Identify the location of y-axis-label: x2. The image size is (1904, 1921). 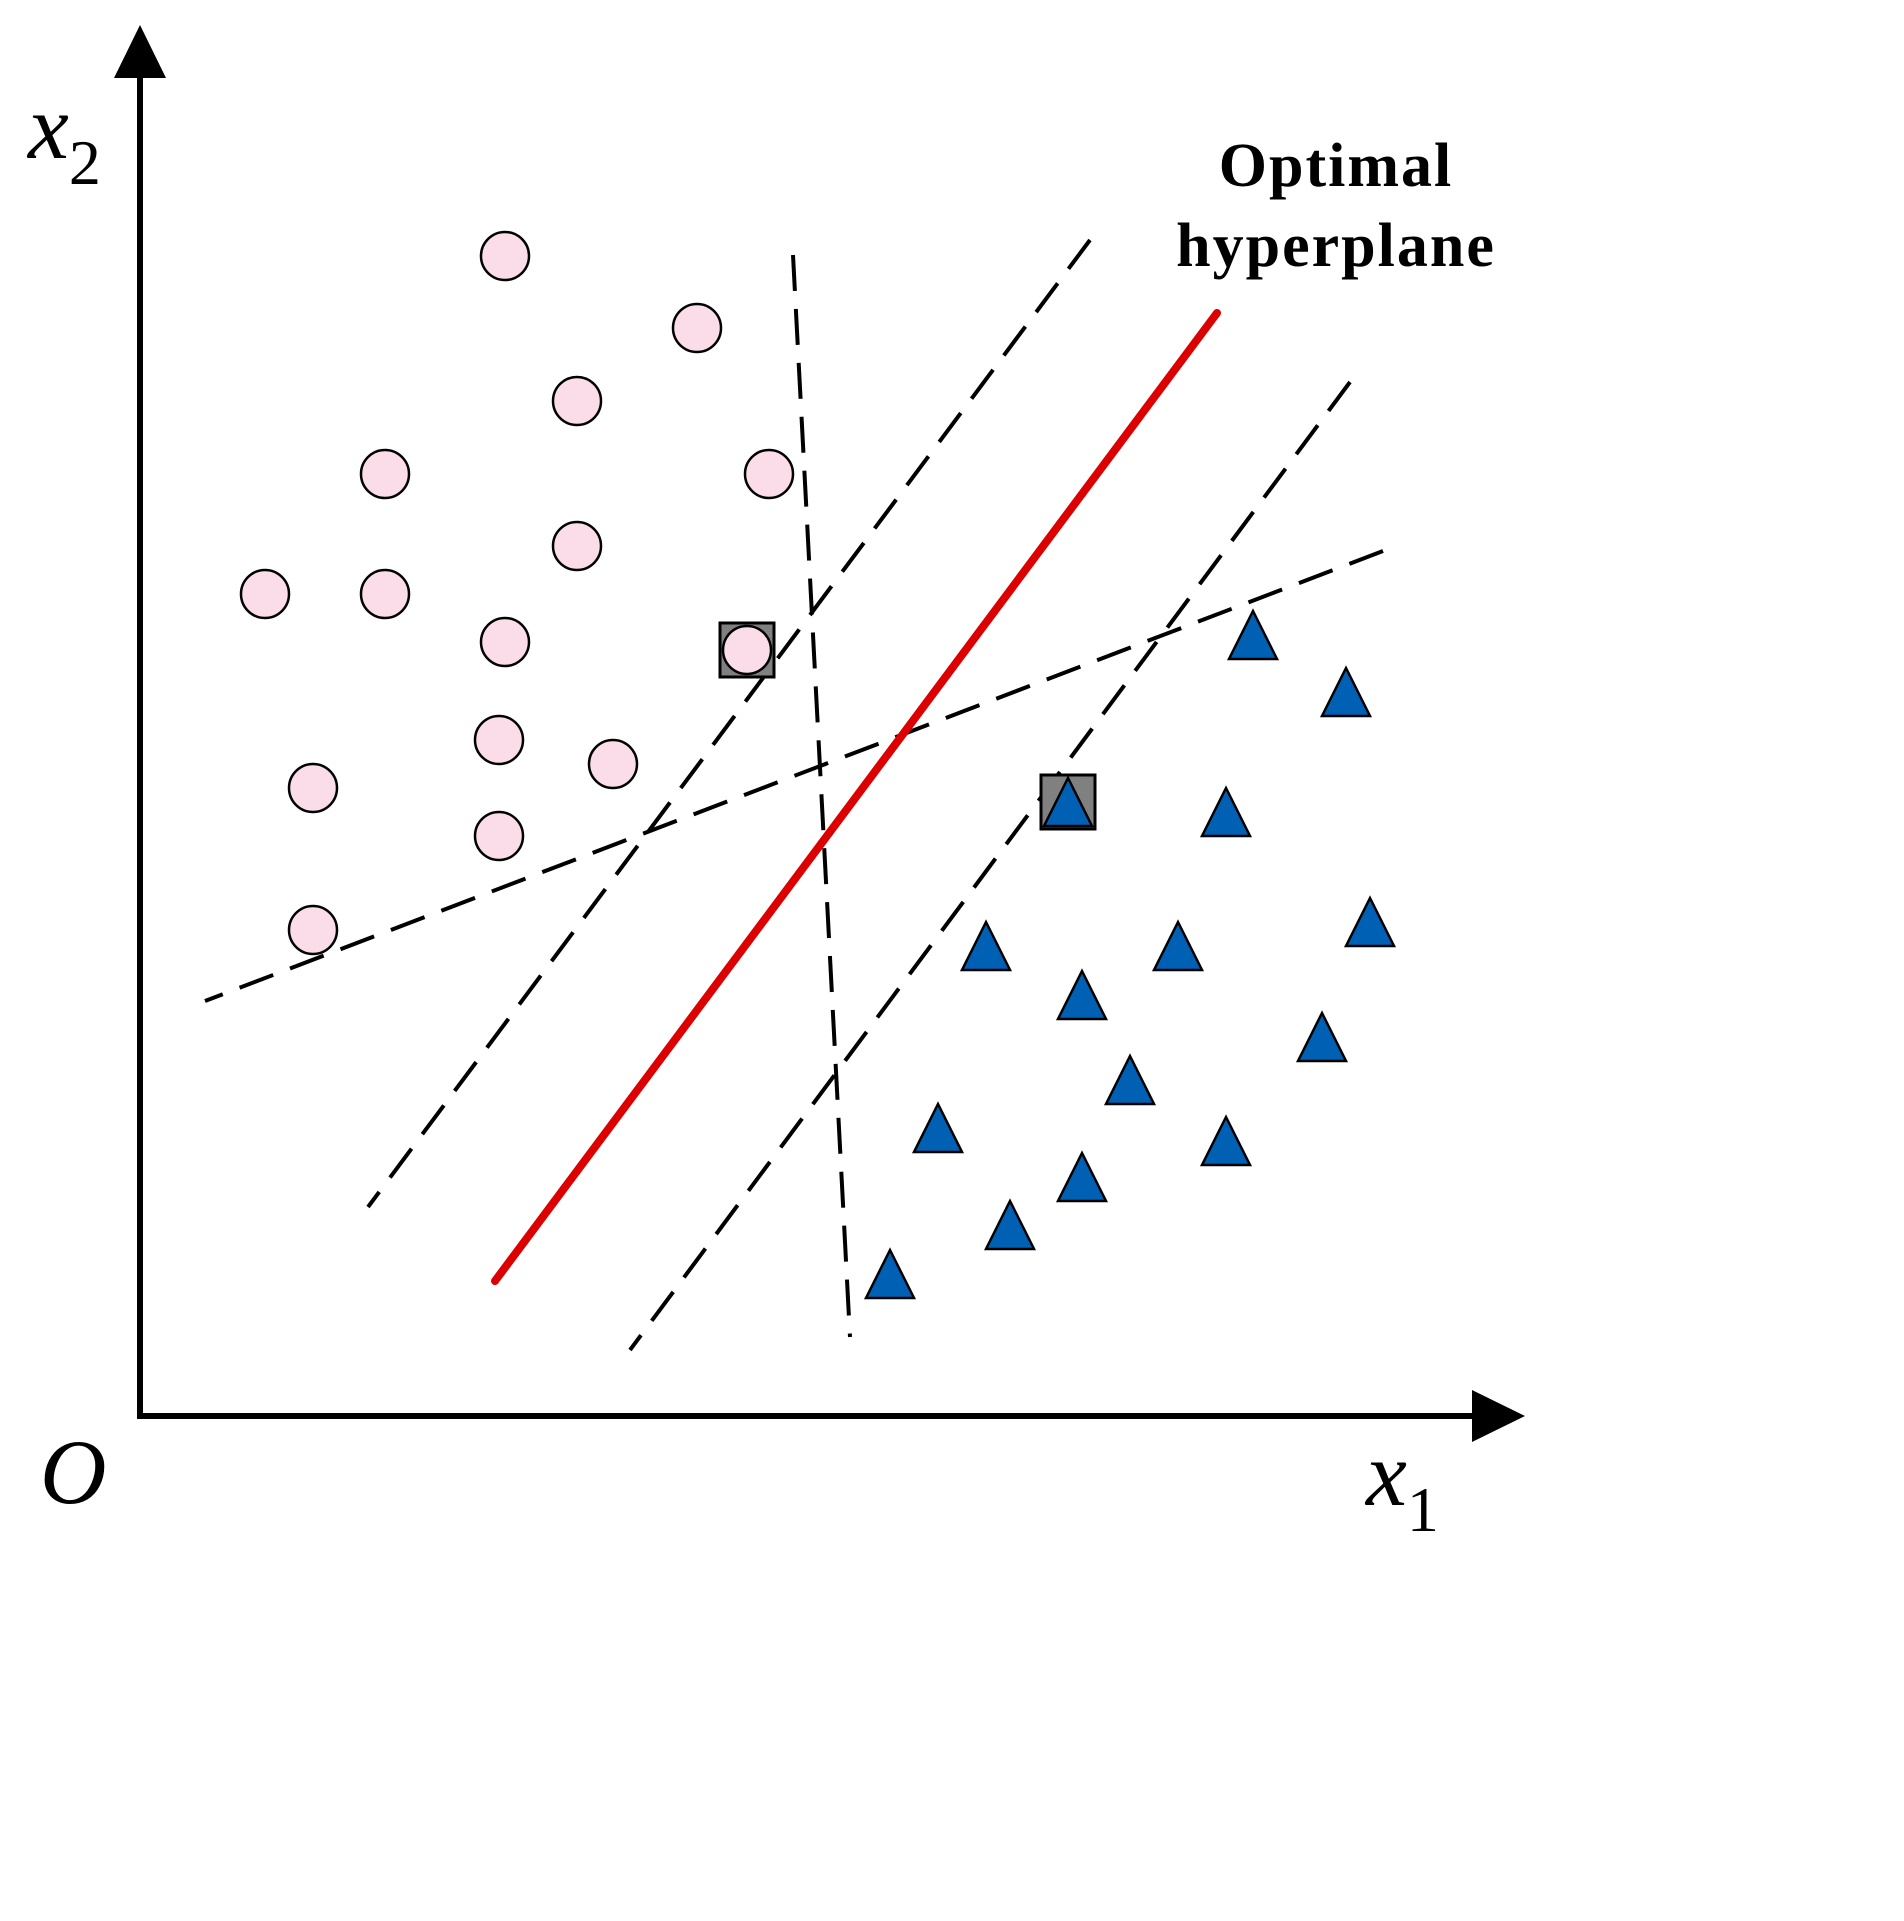
(63, 137).